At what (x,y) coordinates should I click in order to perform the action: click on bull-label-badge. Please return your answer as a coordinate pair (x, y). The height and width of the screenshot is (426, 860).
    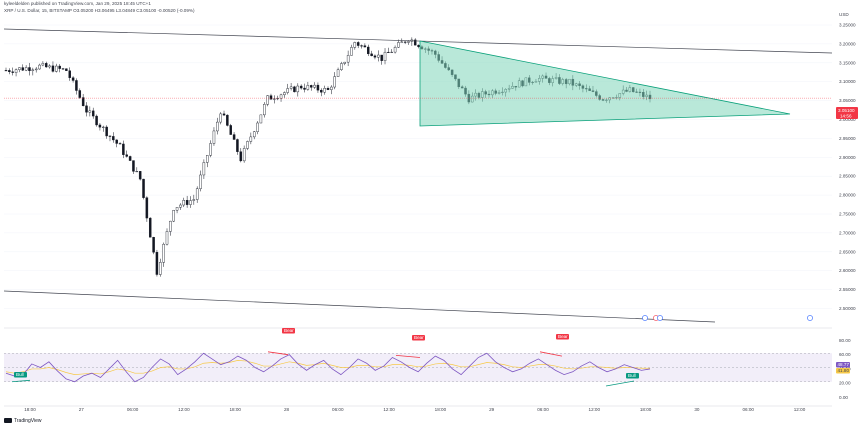
    Looking at the image, I should click on (20, 375).